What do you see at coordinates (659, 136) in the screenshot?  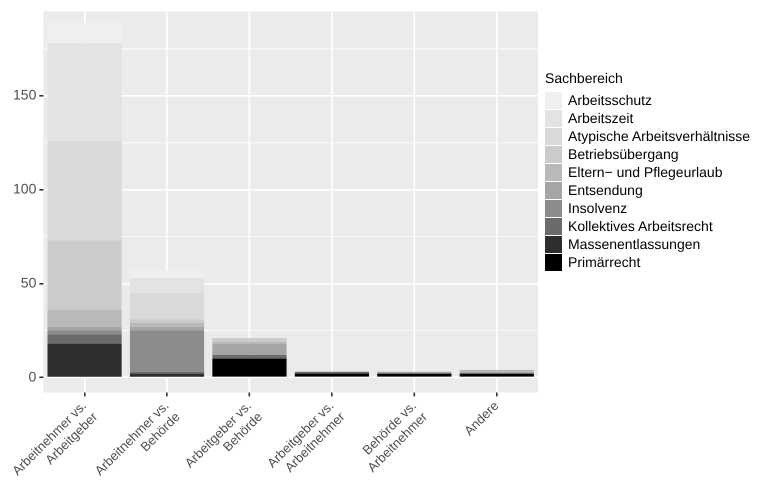 I see `legend-label: Atypische Arbeitsverhältnisse` at bounding box center [659, 136].